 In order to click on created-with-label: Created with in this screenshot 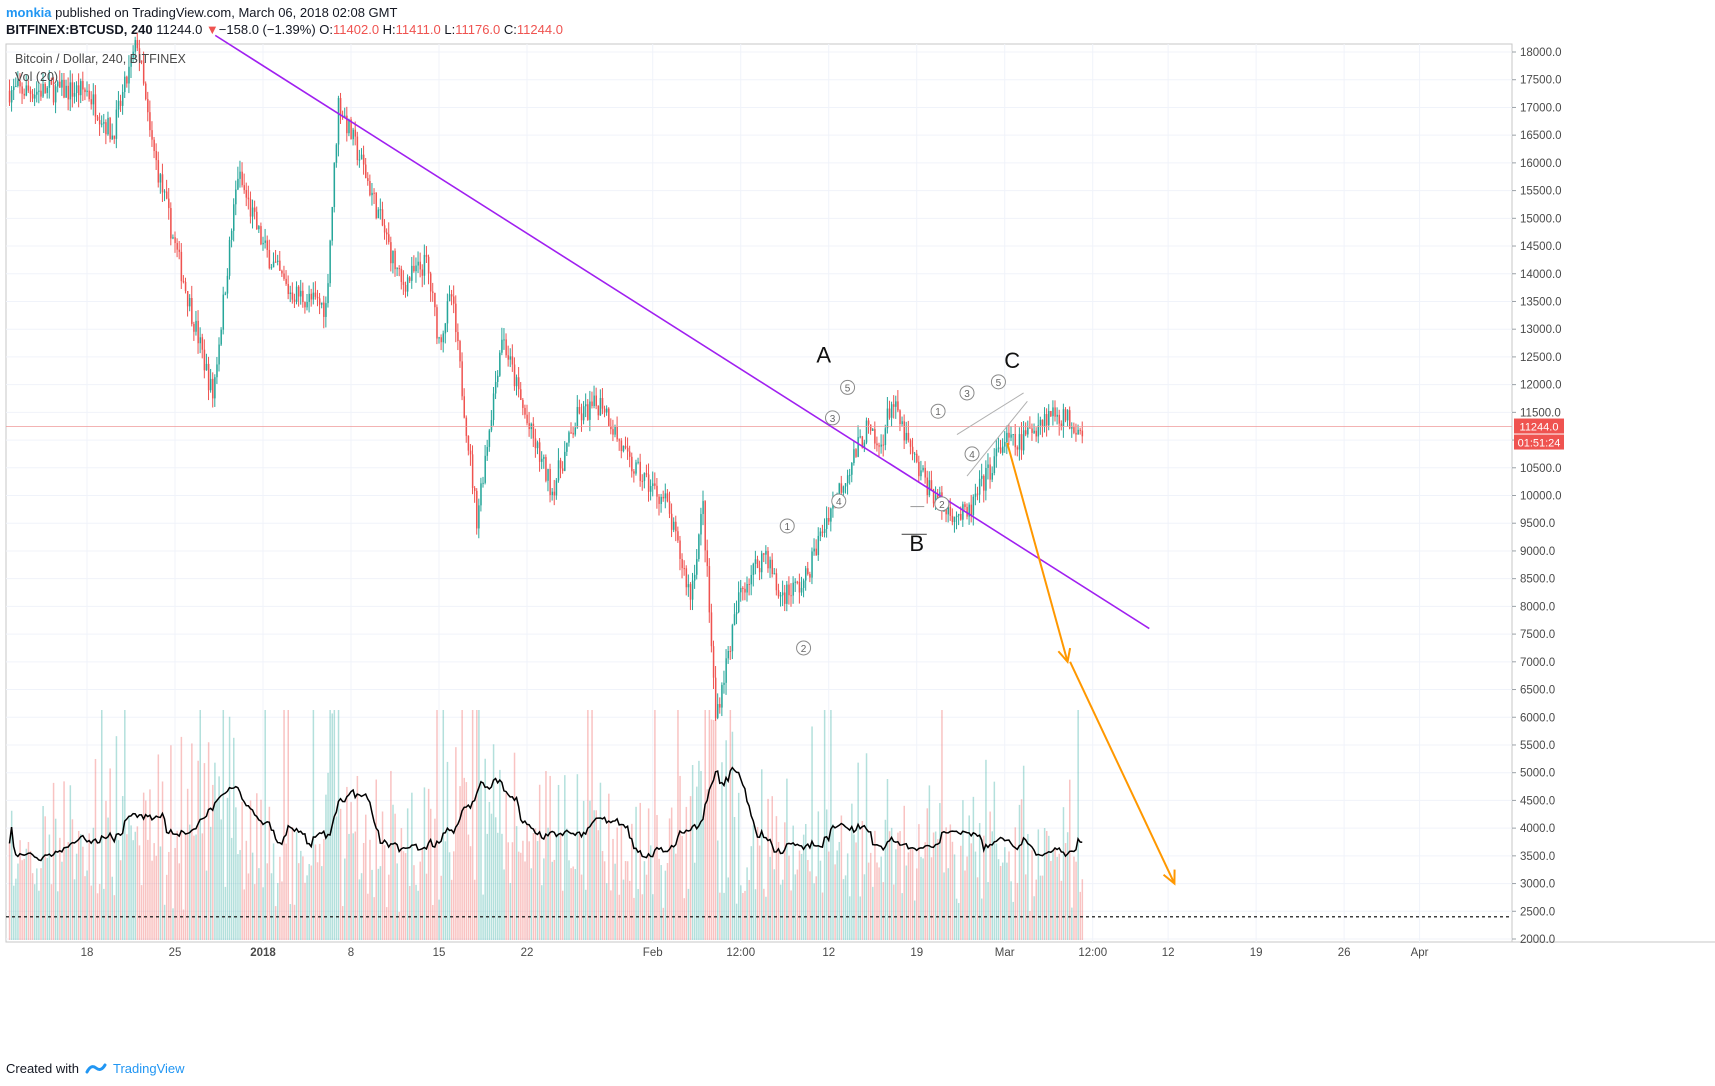, I will do `click(42, 1068)`.